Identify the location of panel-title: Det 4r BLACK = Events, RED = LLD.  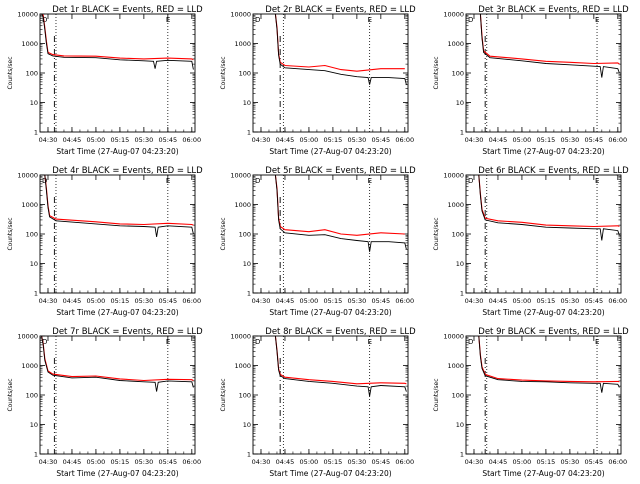
(127, 171).